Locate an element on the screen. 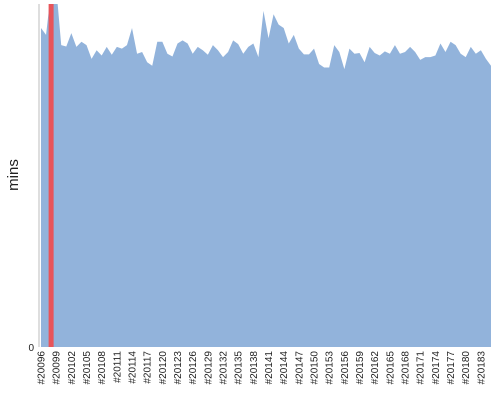 The width and height of the screenshot is (500, 400). x-tick-label: #20138 is located at coordinates (254, 368).